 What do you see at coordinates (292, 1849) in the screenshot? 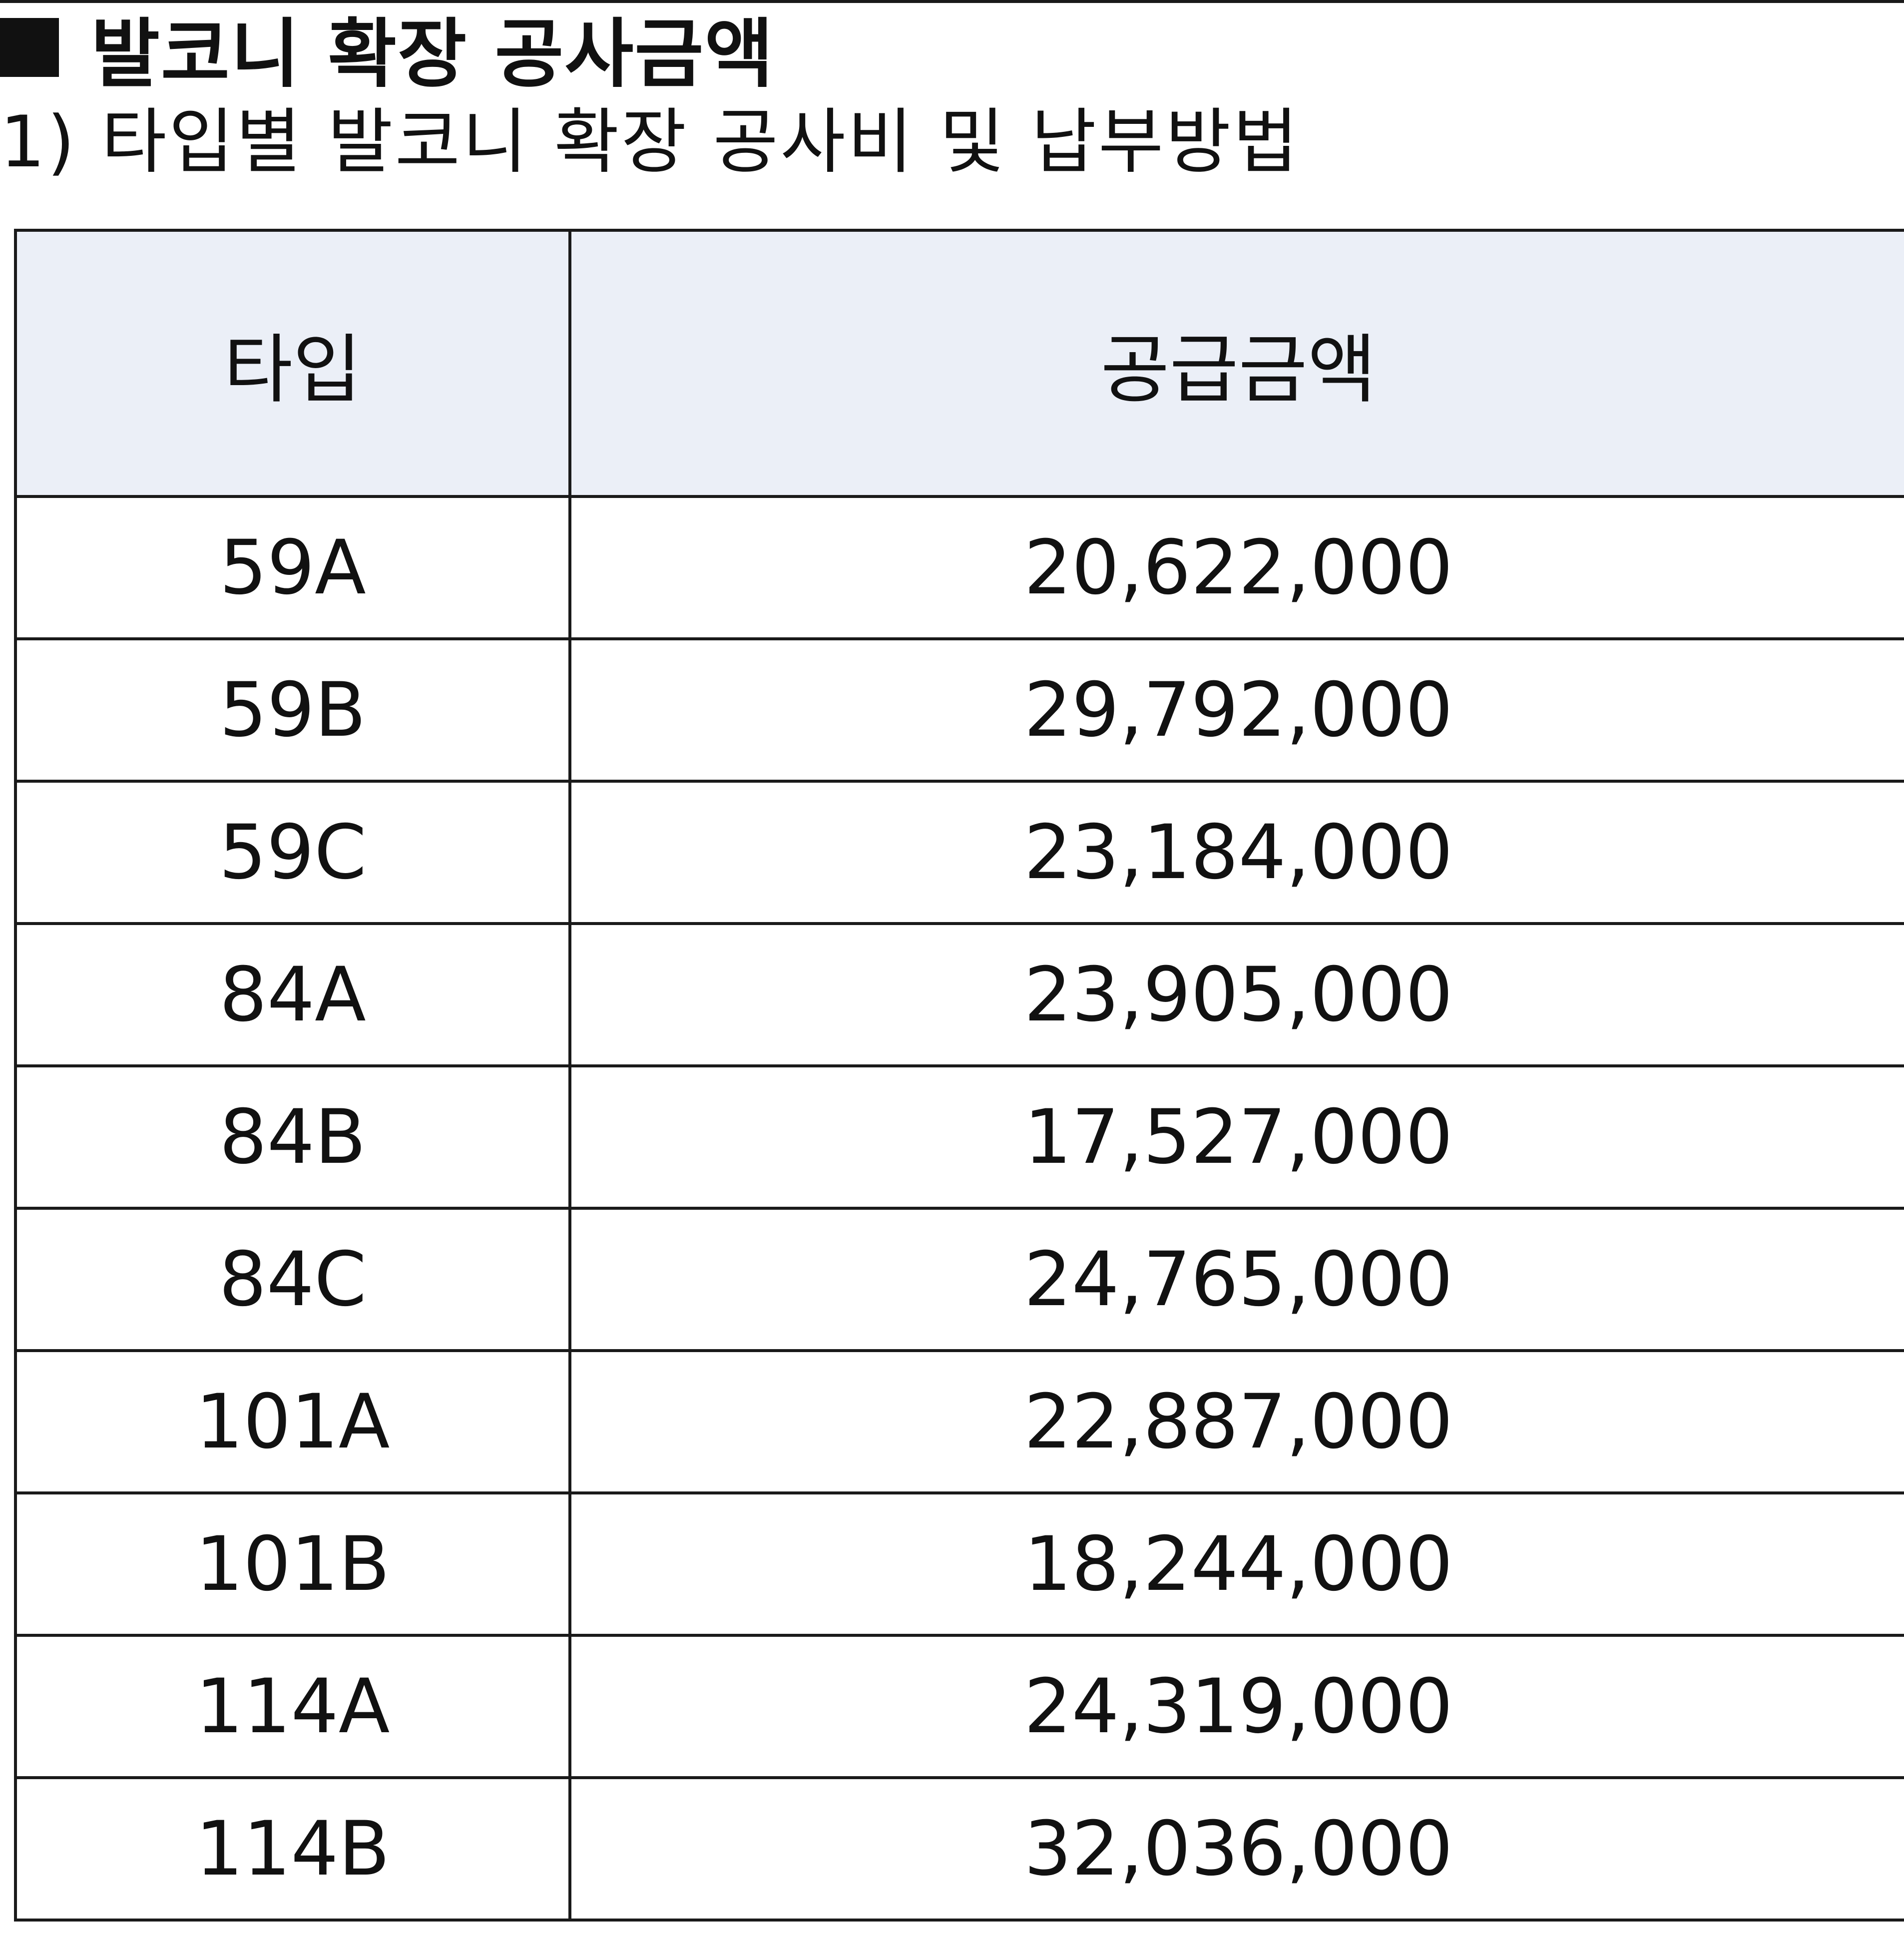
I see `type-cell: 114B` at bounding box center [292, 1849].